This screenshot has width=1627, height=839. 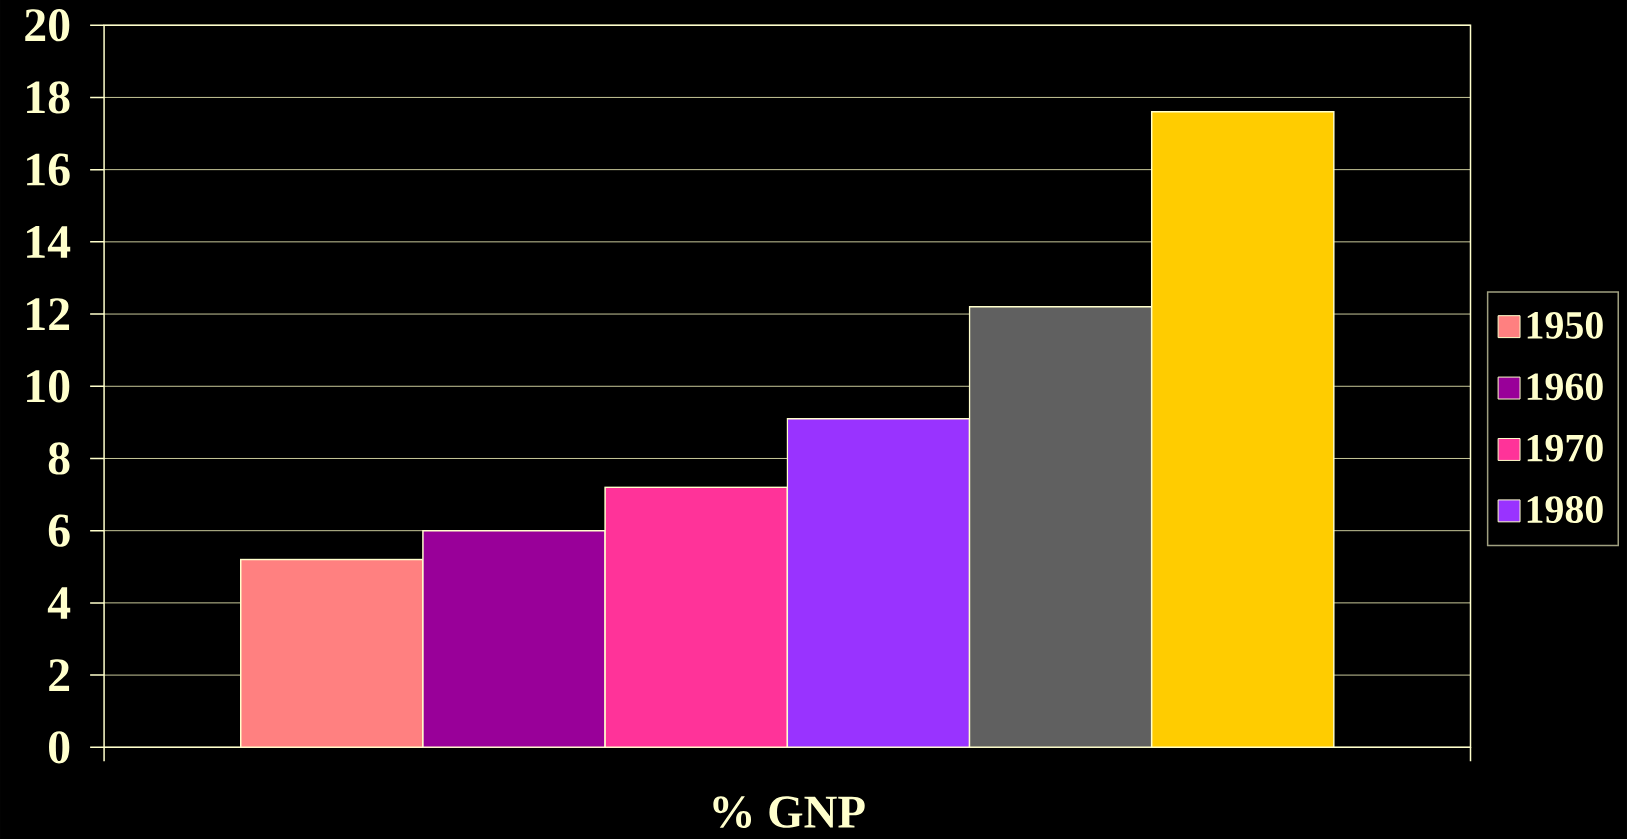 I want to click on legend-label: 1980, so click(x=1565, y=509).